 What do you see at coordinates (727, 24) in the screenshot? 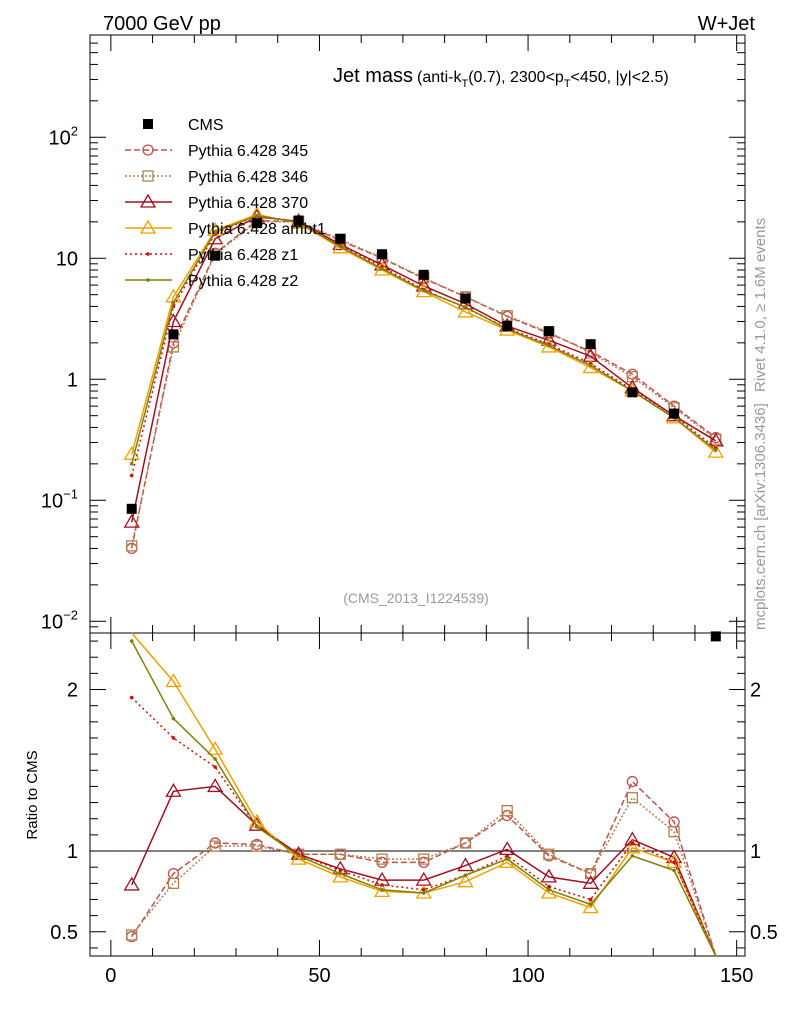
I see `header-right: W+Jet` at bounding box center [727, 24].